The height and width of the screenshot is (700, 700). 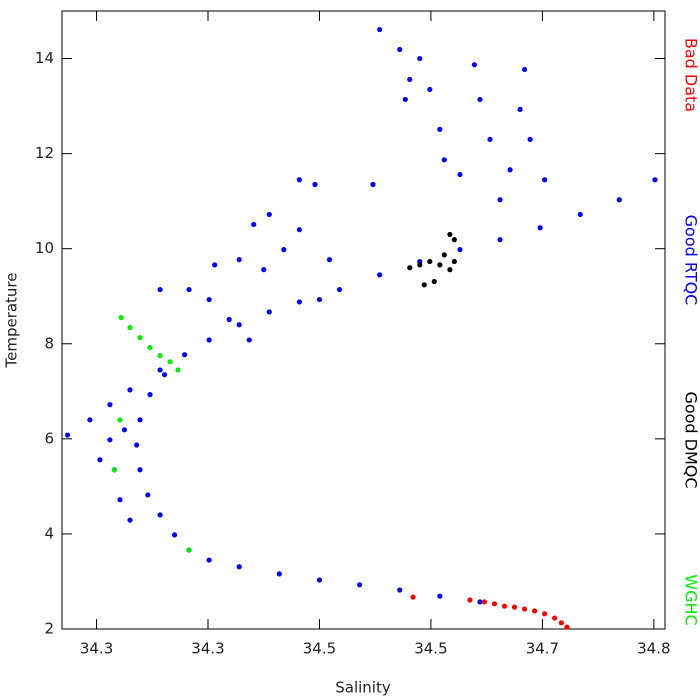 What do you see at coordinates (12, 320) in the screenshot?
I see `y-axis-label: Temperature` at bounding box center [12, 320].